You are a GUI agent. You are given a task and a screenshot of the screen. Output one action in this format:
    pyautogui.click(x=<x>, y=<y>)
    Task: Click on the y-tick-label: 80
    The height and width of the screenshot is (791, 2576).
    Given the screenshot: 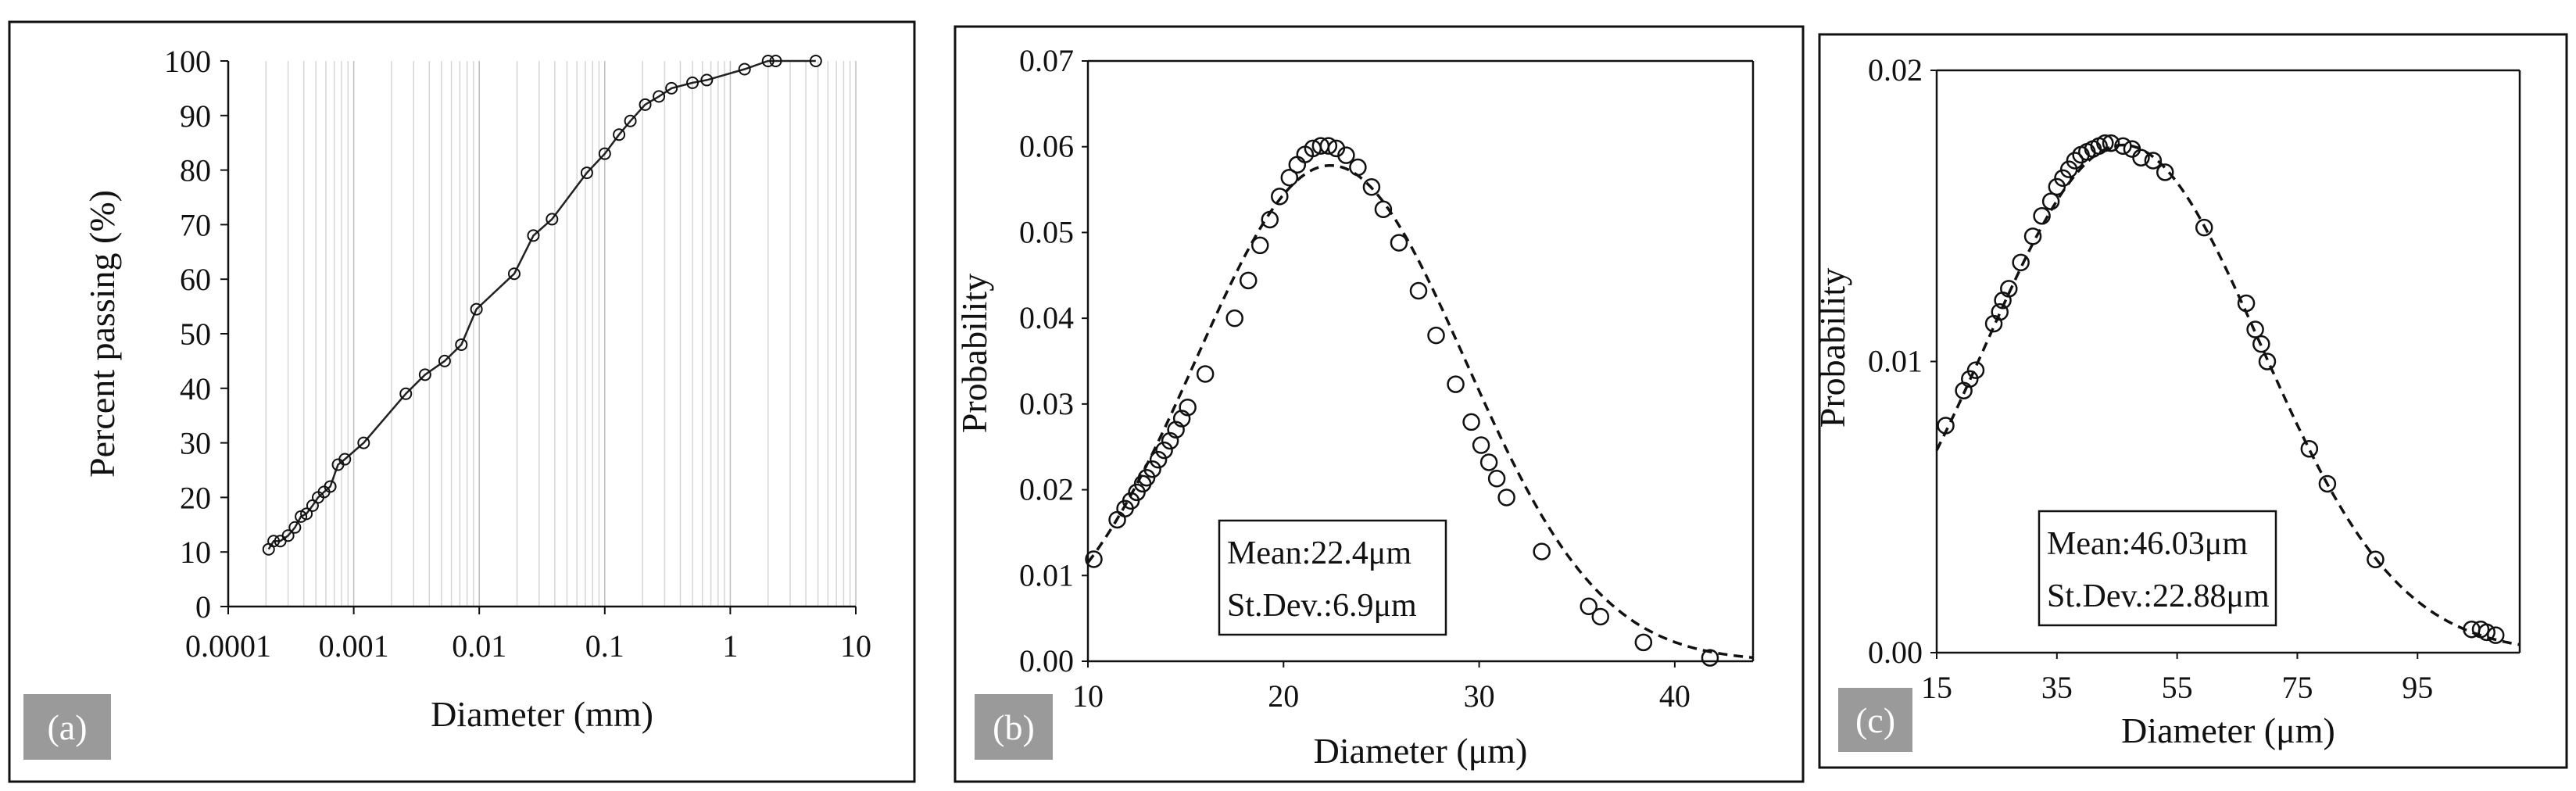 What is the action you would take?
    pyautogui.click(x=195, y=170)
    